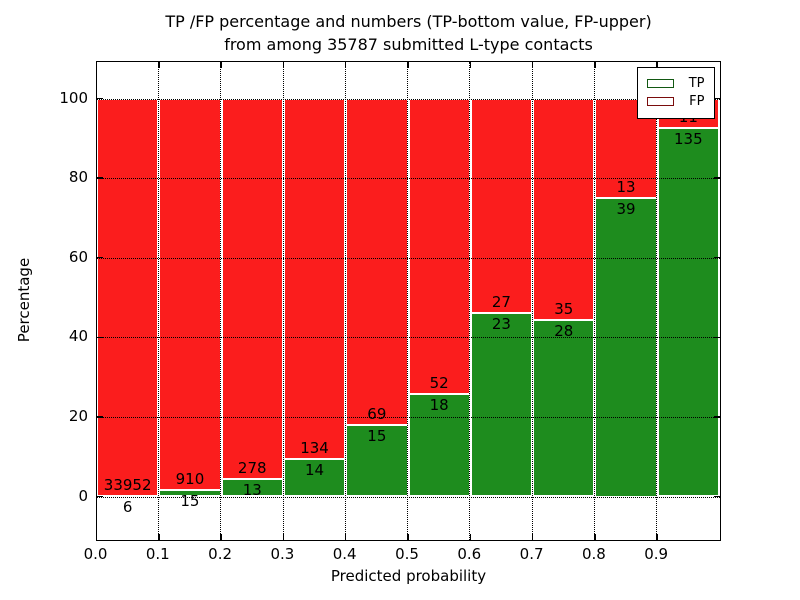 The image size is (800, 600). What do you see at coordinates (408, 576) in the screenshot?
I see `x-axis-label: Predicted probability` at bounding box center [408, 576].